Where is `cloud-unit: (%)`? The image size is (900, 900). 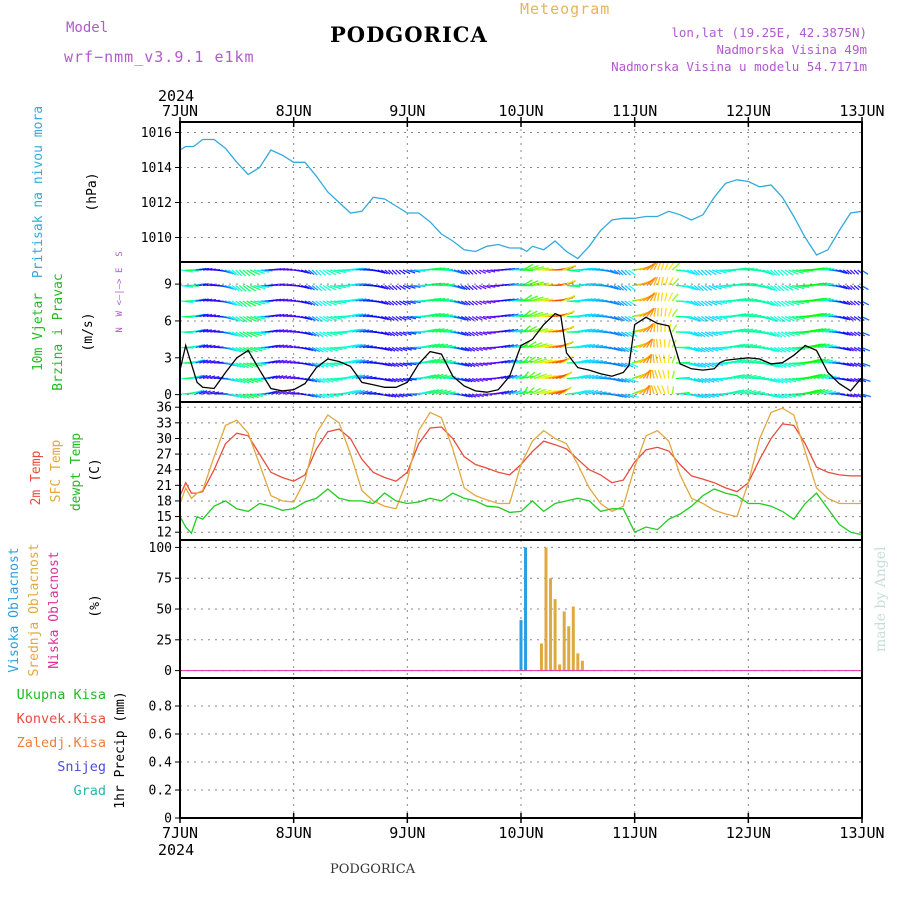
cloud-unit: (%) is located at coordinates (95, 605).